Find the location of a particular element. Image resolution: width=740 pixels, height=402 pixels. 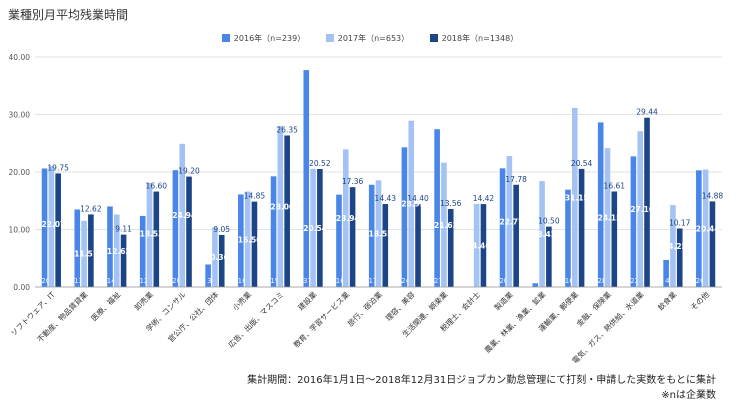

n-note: ※nは企業数 is located at coordinates (688, 395).